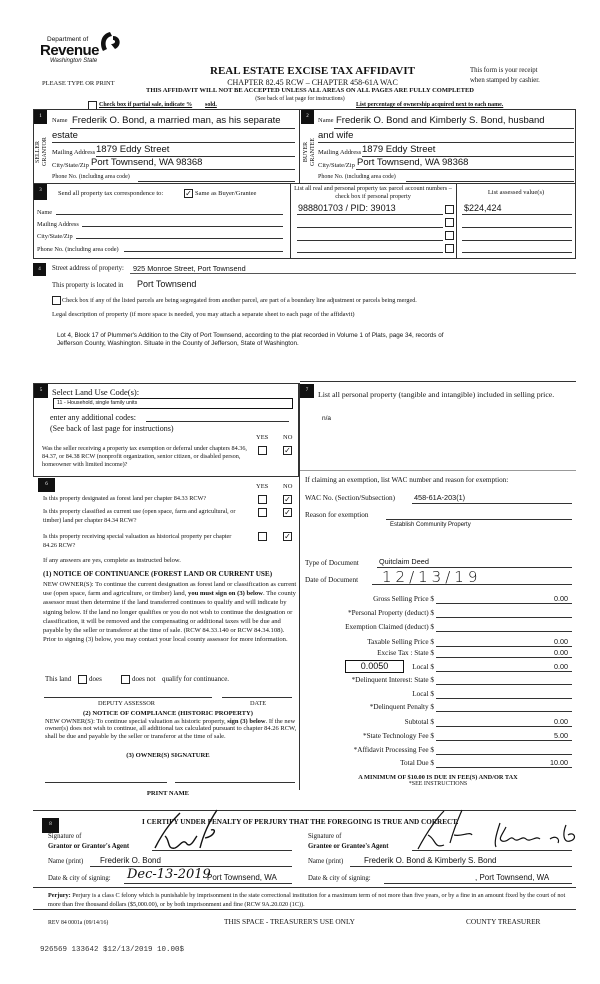  Describe the element at coordinates (50, 825) in the screenshot. I see `section-8-number: 8` at that location.